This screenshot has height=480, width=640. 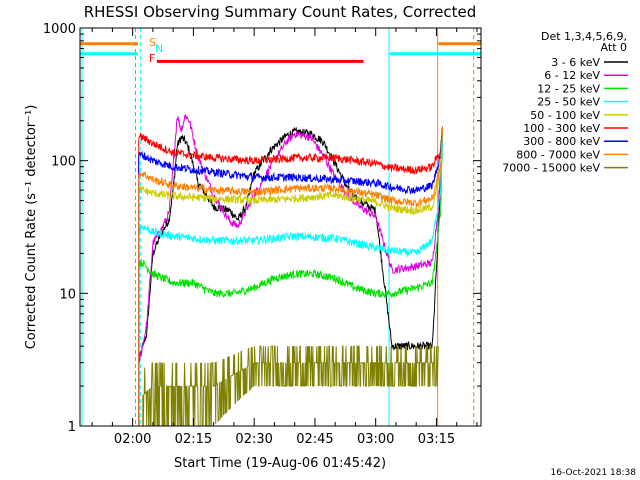 What do you see at coordinates (375, 439) in the screenshot?
I see `x-tick-label-4: 03:00` at bounding box center [375, 439].